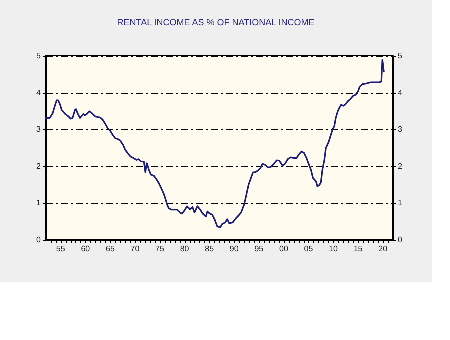 The width and height of the screenshot is (450, 340). Describe the element at coordinates (400, 203) in the screenshot. I see `y2-tick-label: 1` at that location.